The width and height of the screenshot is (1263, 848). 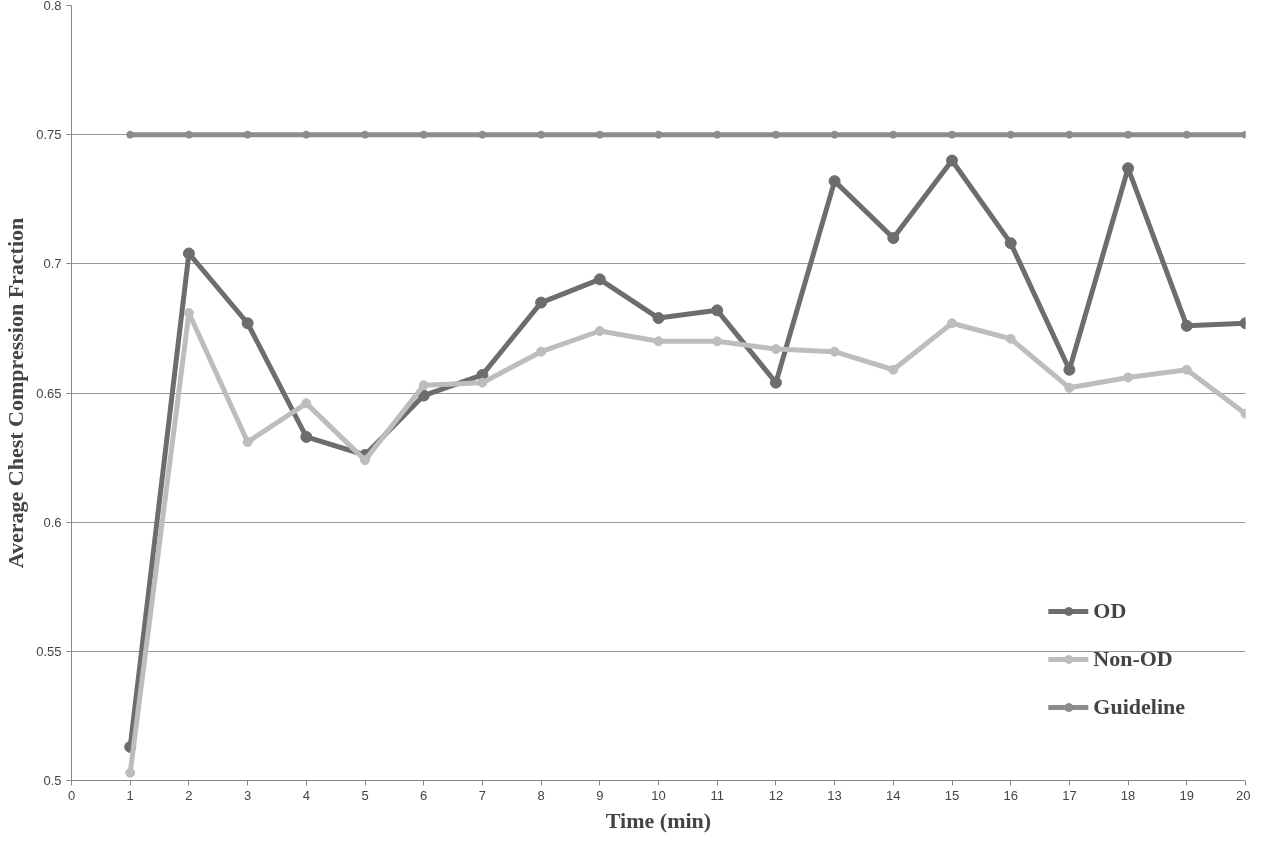 What do you see at coordinates (247, 795) in the screenshot?
I see `x-tick-label: 3` at bounding box center [247, 795].